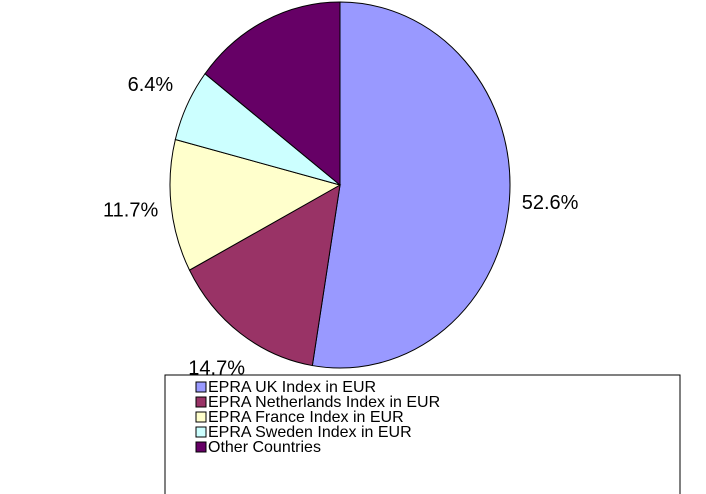 The width and height of the screenshot is (706, 494). I want to click on legend-label: EPRA Netherlands Index in EUR, so click(324, 402).